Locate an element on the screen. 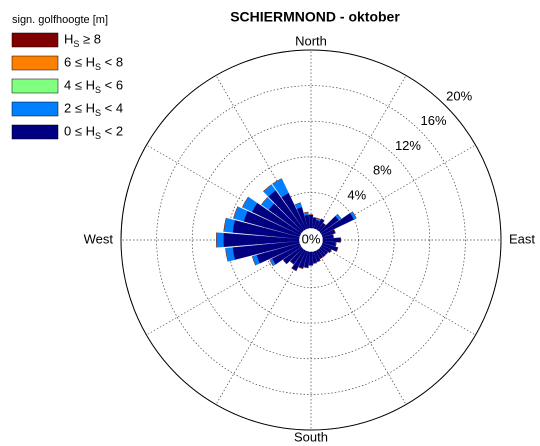 Image resolution: width=540 pixels, height=446 pixels. legend-label: 0 ≤ HS < 2 is located at coordinates (93, 132).